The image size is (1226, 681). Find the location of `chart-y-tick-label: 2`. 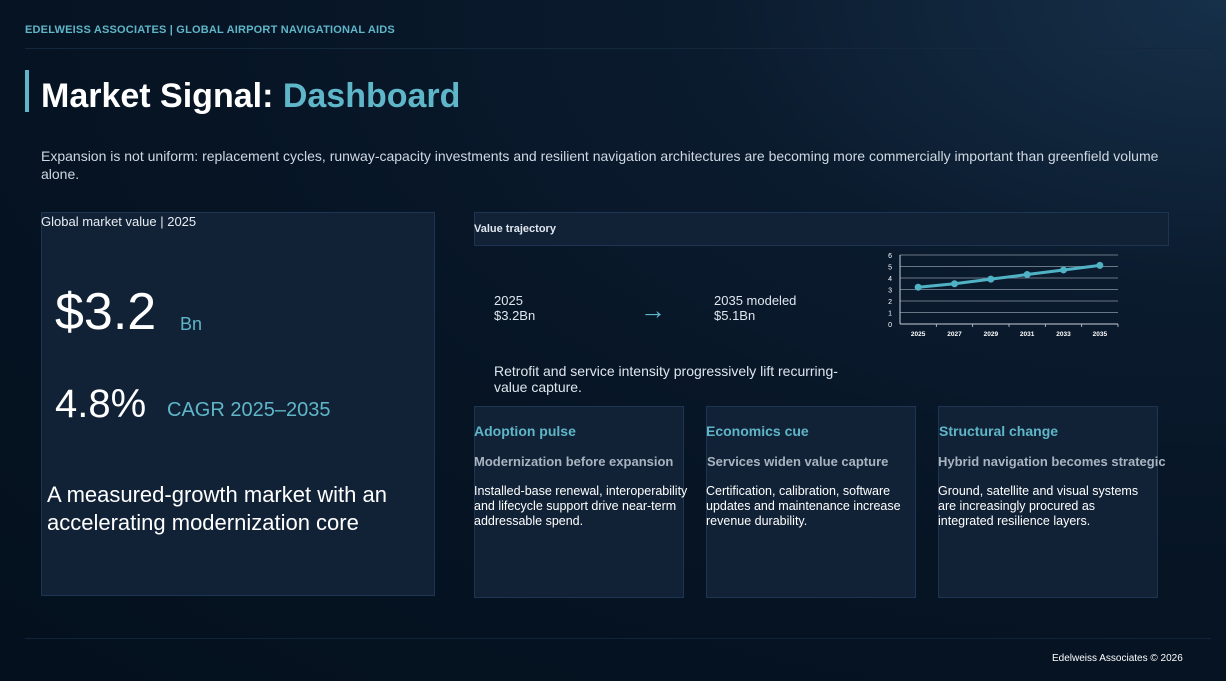

chart-y-tick-label: 2 is located at coordinates (890, 302).